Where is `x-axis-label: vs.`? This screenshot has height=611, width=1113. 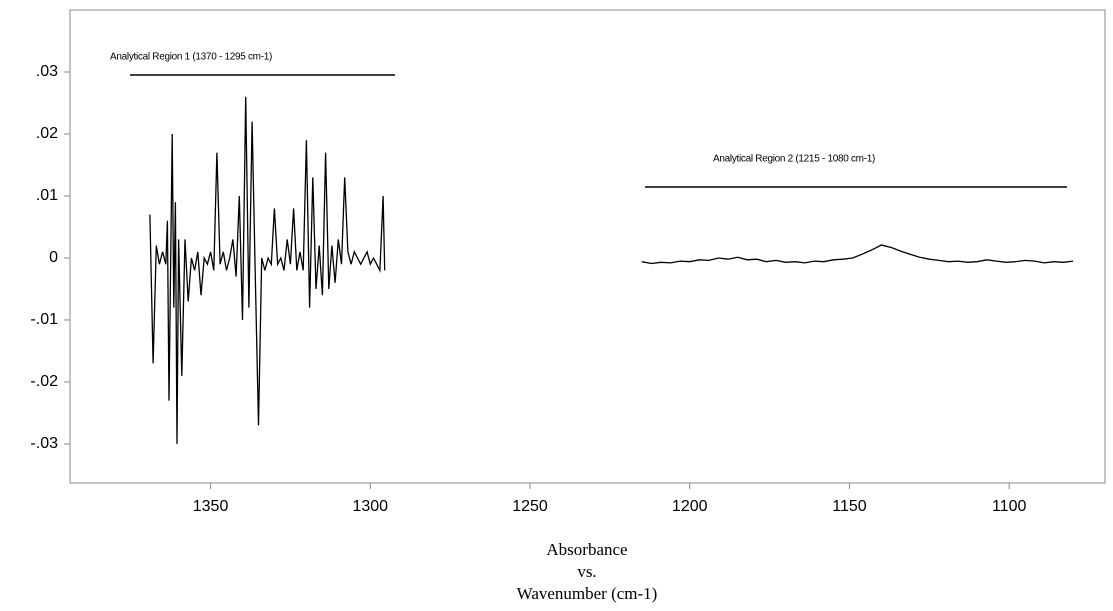 x-axis-label: vs. is located at coordinates (586, 571).